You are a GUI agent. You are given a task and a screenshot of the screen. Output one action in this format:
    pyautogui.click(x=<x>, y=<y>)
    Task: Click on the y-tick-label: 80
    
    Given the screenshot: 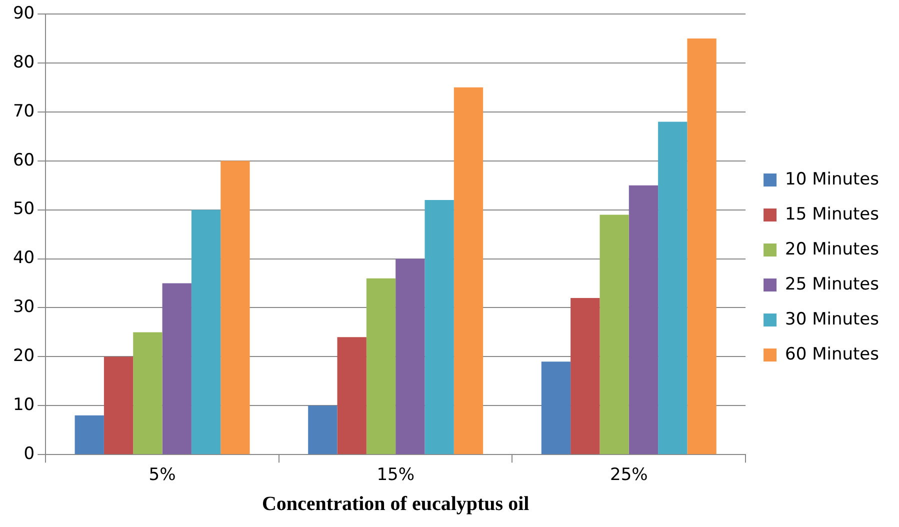 What is the action you would take?
    pyautogui.click(x=23, y=62)
    